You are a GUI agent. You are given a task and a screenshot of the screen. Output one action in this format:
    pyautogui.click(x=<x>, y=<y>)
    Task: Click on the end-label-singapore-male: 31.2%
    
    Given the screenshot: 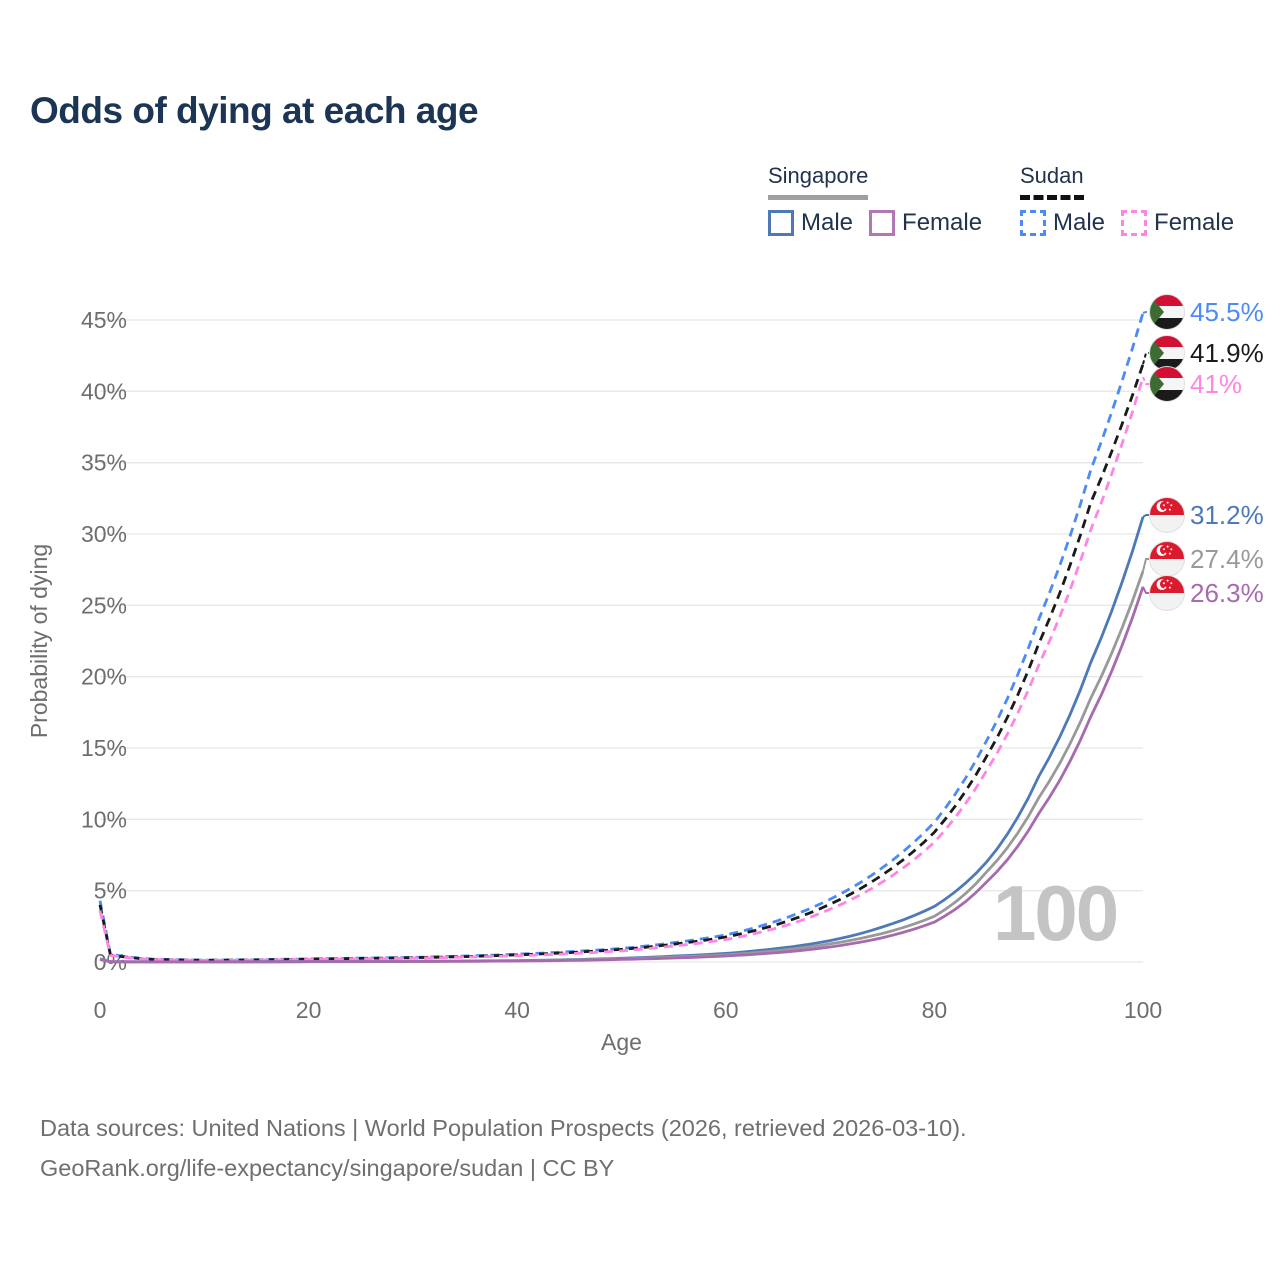 What is the action you would take?
    pyautogui.click(x=1206, y=515)
    